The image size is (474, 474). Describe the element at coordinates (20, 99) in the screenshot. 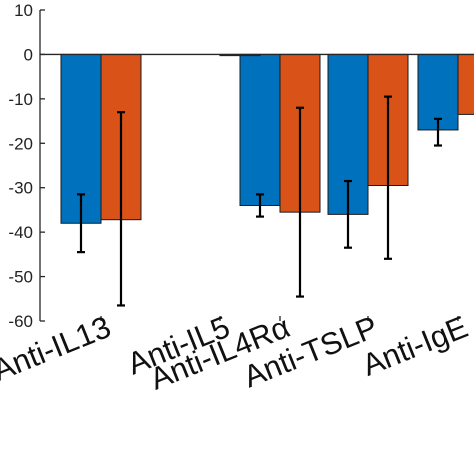

I see `y-tick-label: -10` at that location.